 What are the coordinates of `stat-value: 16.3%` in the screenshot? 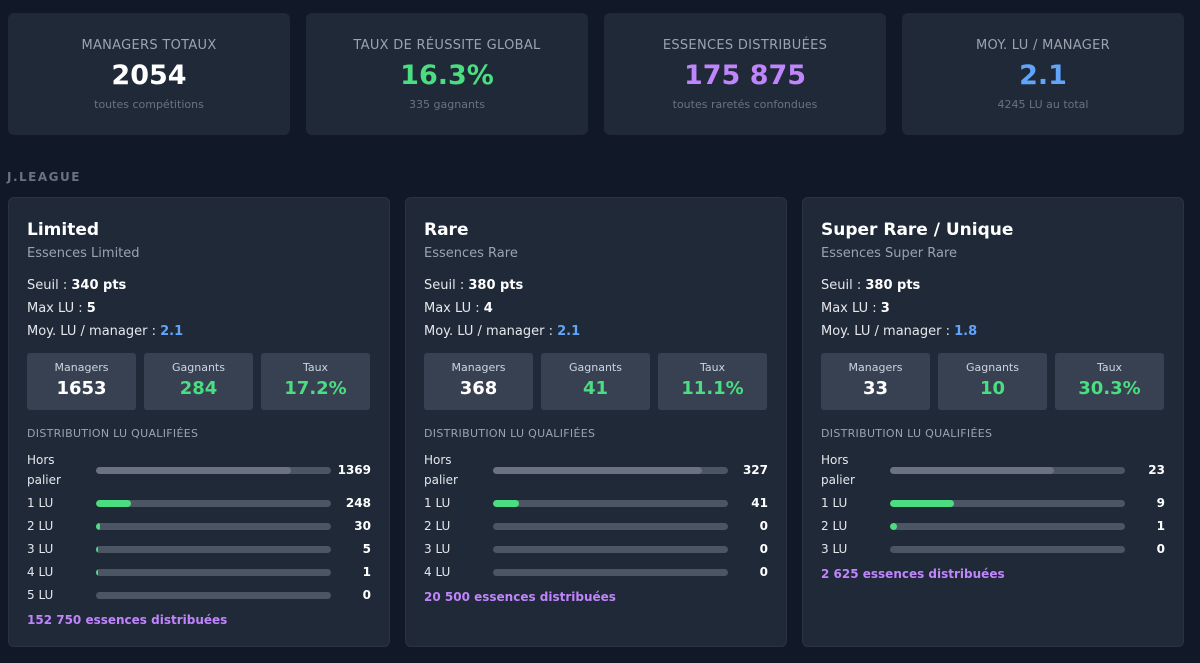 It's located at (447, 75).